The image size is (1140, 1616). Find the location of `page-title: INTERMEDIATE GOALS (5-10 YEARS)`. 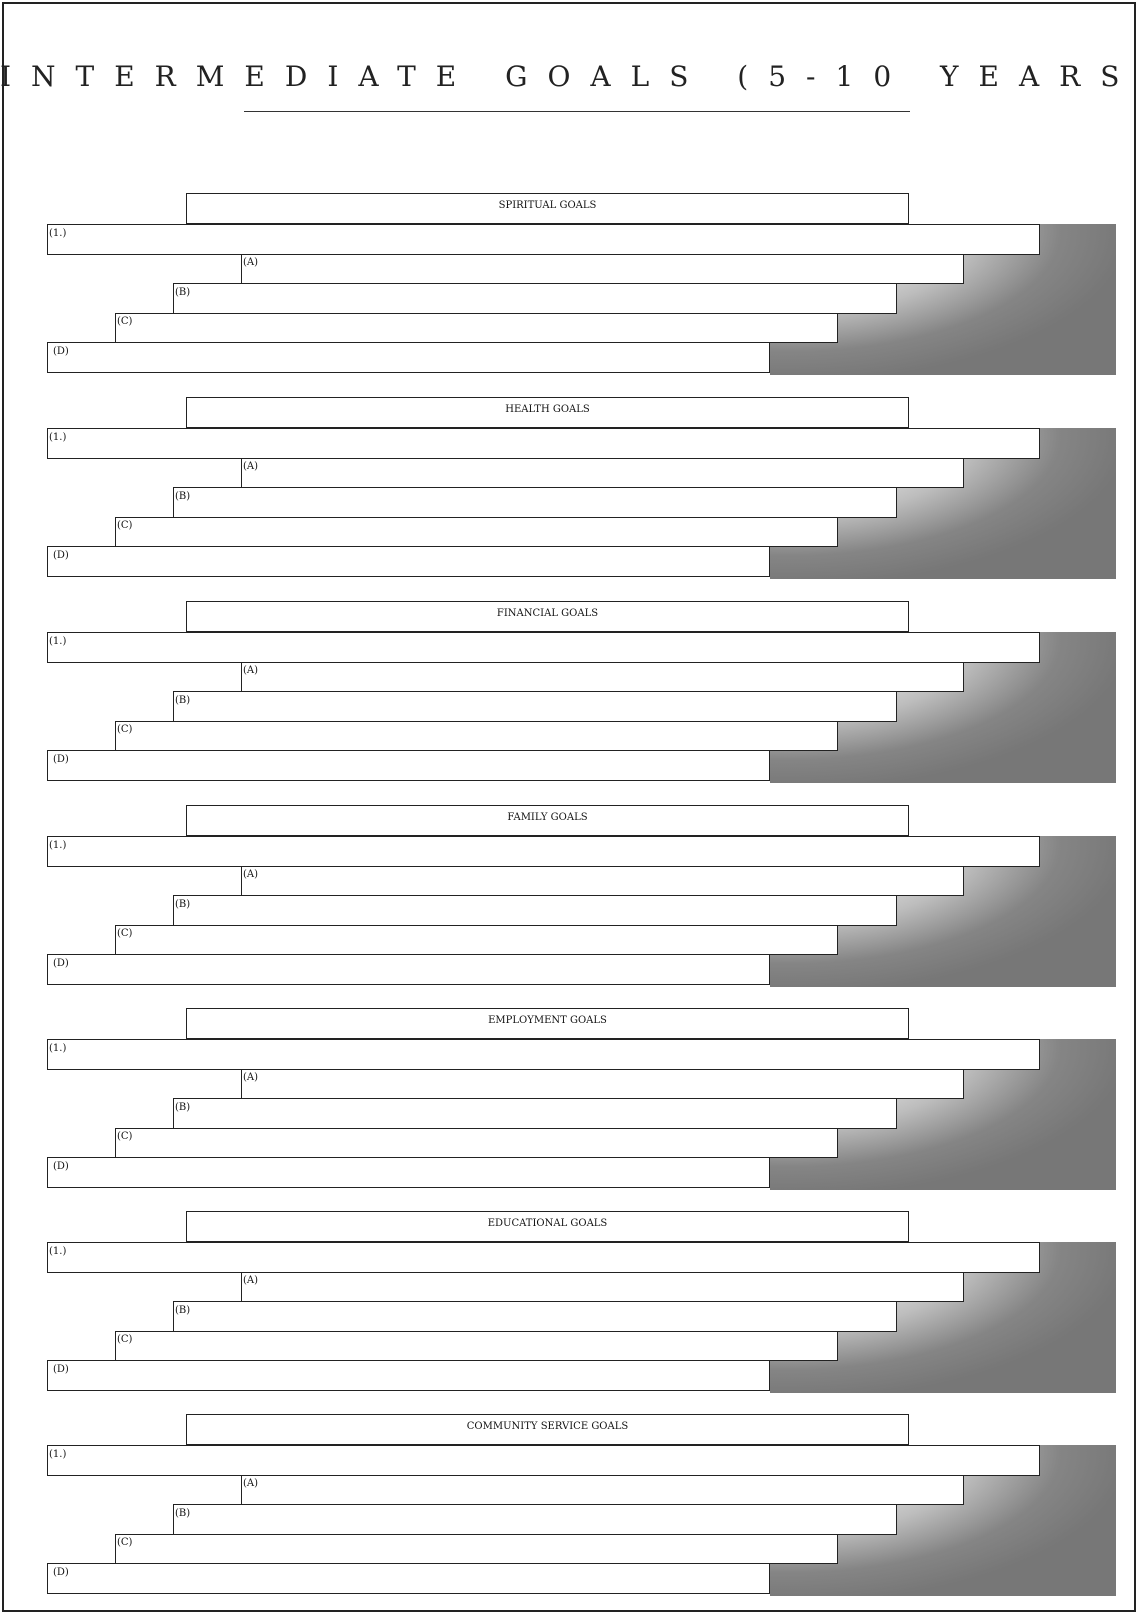

page-title: INTERMEDIATE GOALS (5-10 YEARS) is located at coordinates (570, 76).